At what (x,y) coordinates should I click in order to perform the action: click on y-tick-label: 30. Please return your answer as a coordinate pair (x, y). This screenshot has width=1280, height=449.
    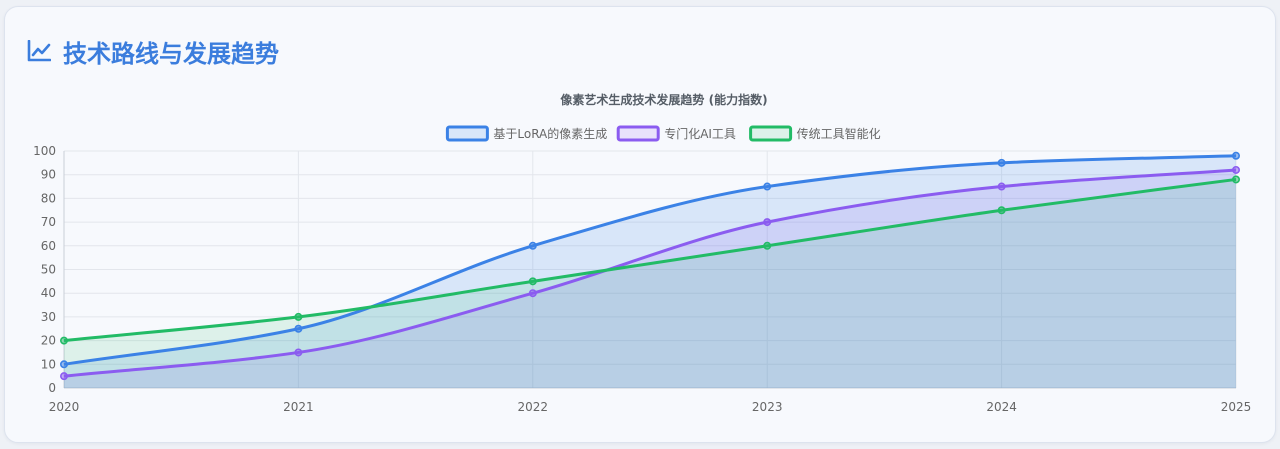
    Looking at the image, I should click on (48, 317).